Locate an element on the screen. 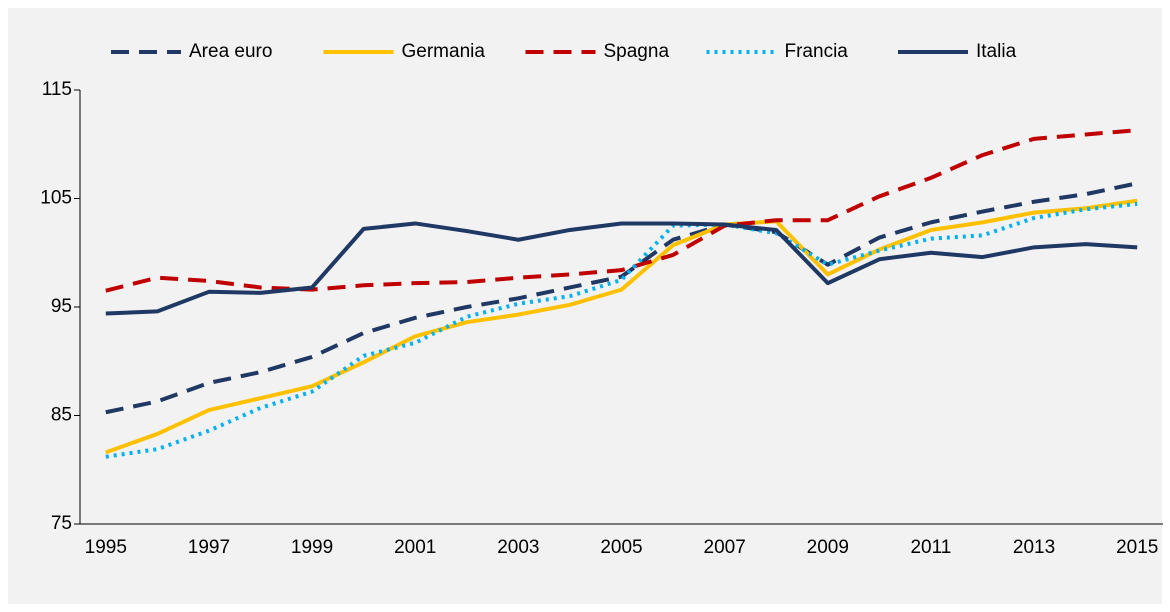 This screenshot has height=612, width=1170. y-tick-label: 115 is located at coordinates (57, 89).